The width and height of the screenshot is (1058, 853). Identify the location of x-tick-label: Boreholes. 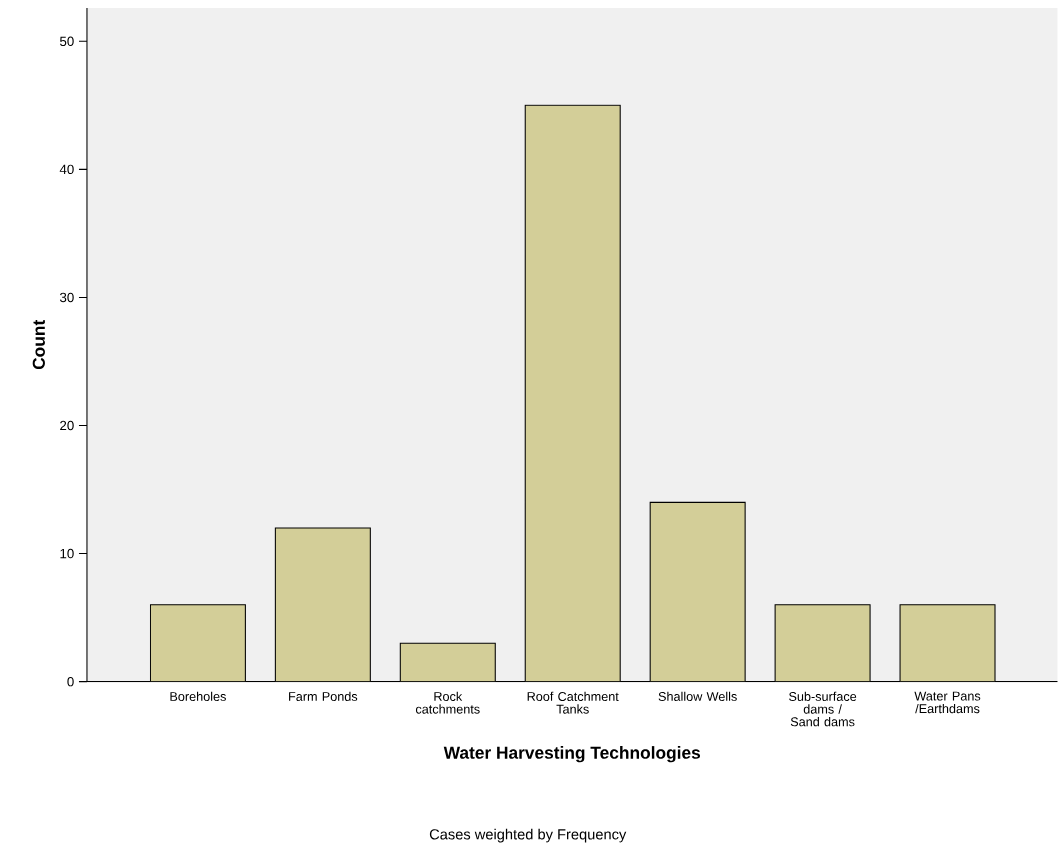
(198, 696).